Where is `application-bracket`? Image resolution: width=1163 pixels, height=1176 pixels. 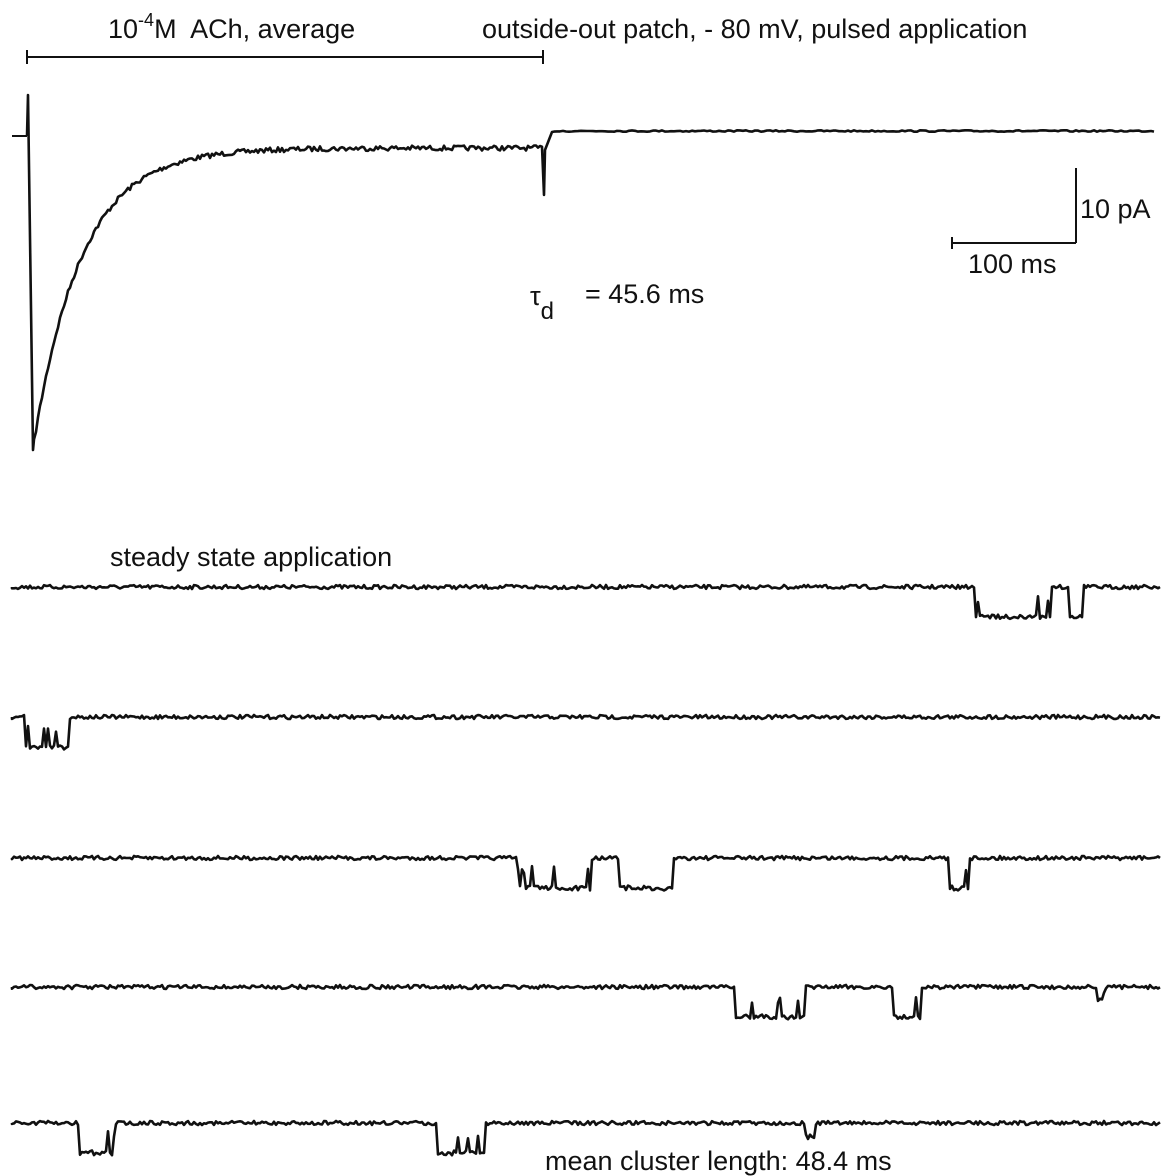 application-bracket is located at coordinates (285, 57).